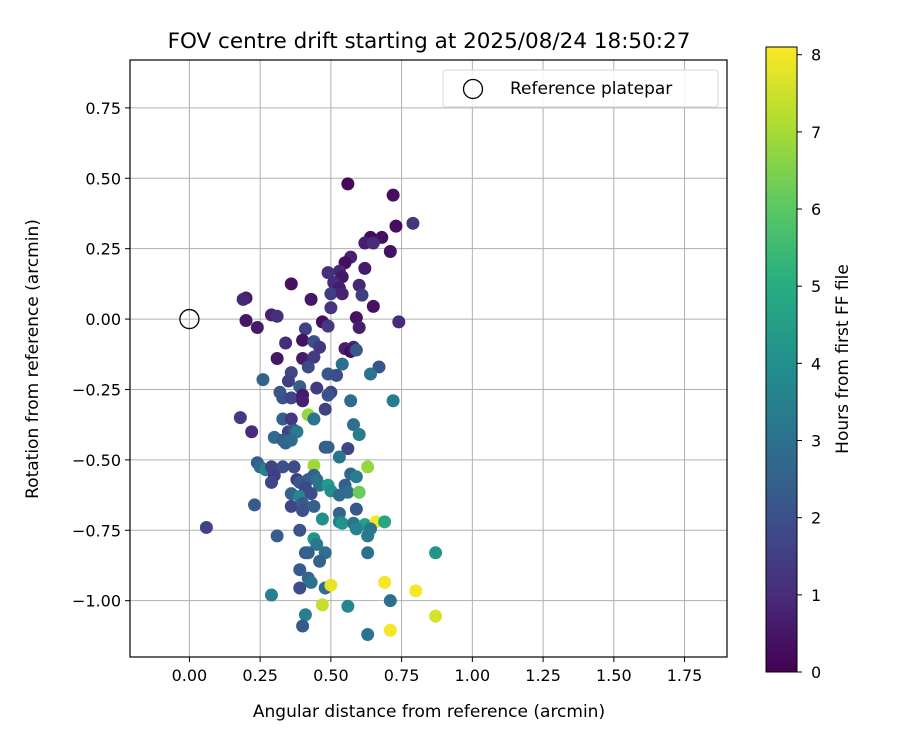 The width and height of the screenshot is (900, 750). Describe the element at coordinates (101, 355) in the screenshot. I see `y-axis-ticks: 0.75 0.50 0.25 0.00 −0.25 −0.50 −0.75 −1.00` at that location.